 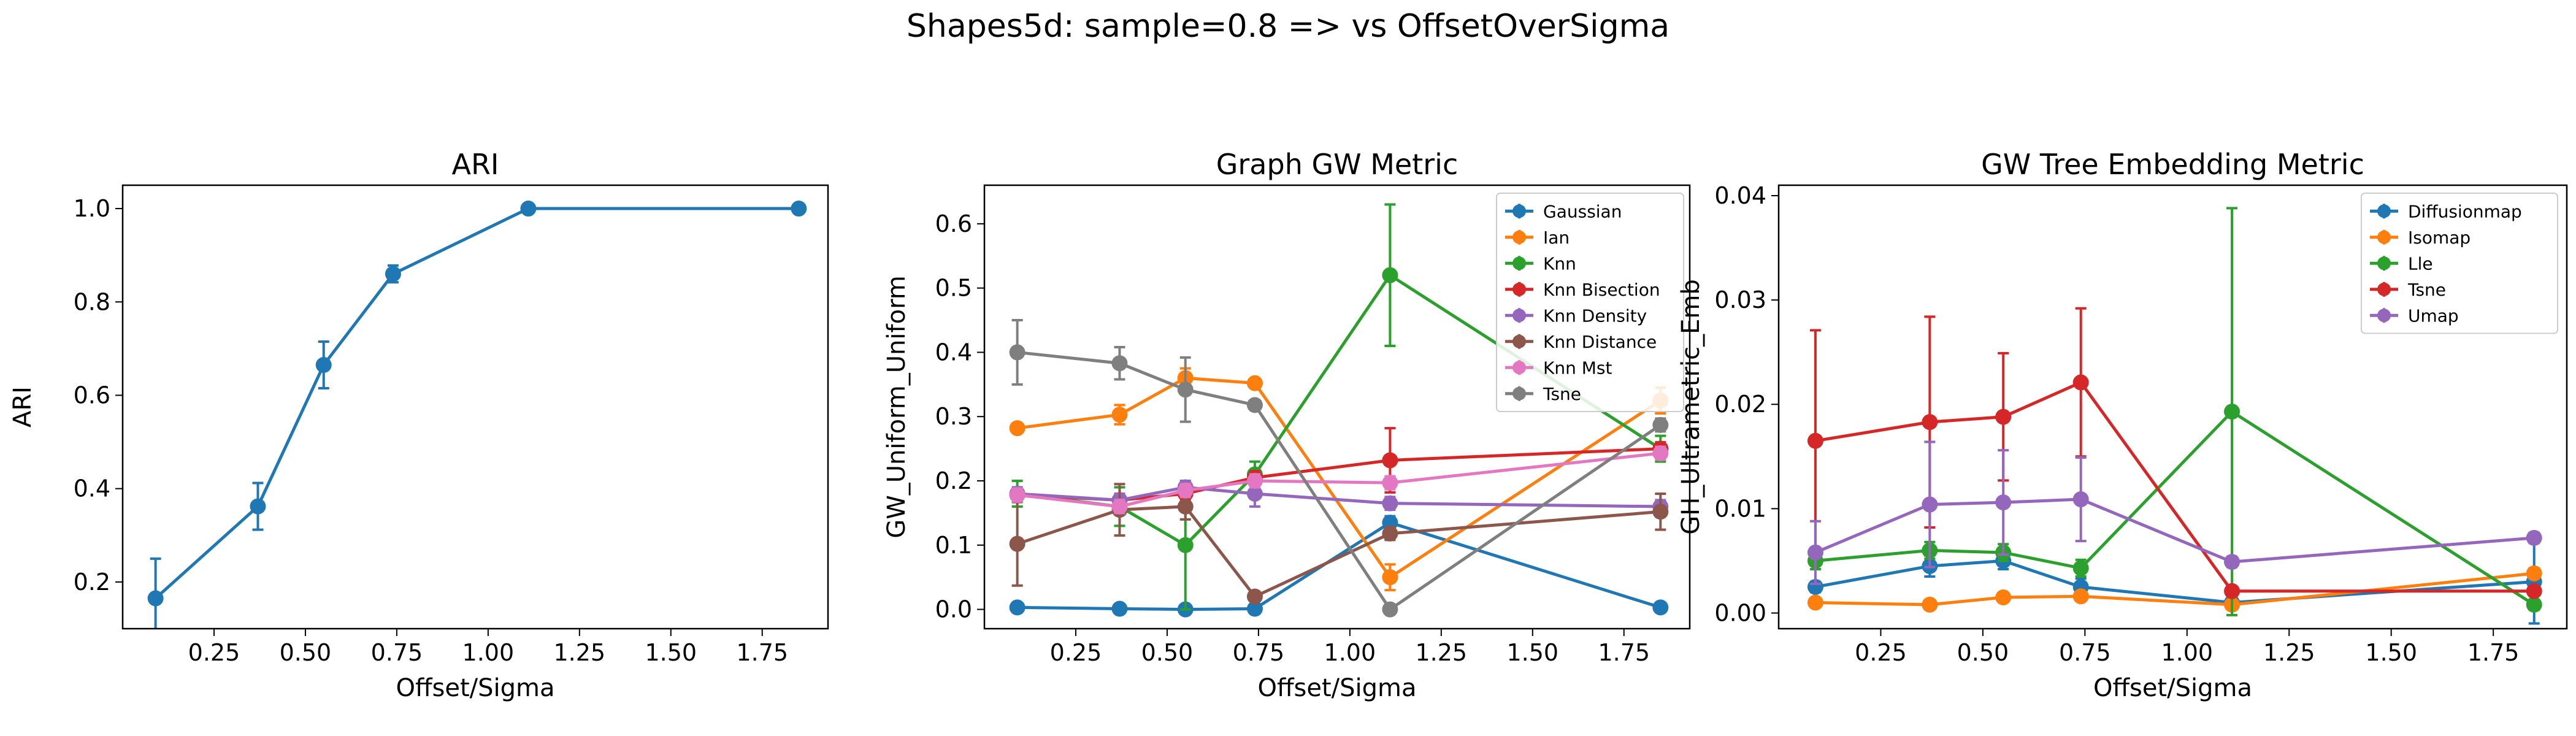 I want to click on y-tick-label: 0.4, so click(x=953, y=352).